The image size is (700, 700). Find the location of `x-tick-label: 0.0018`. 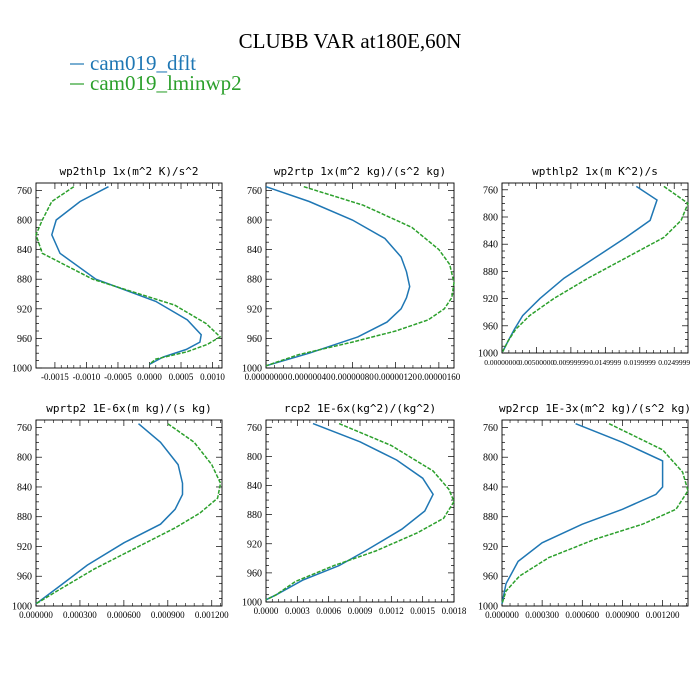

x-tick-label: 0.0018 is located at coordinates (454, 611).